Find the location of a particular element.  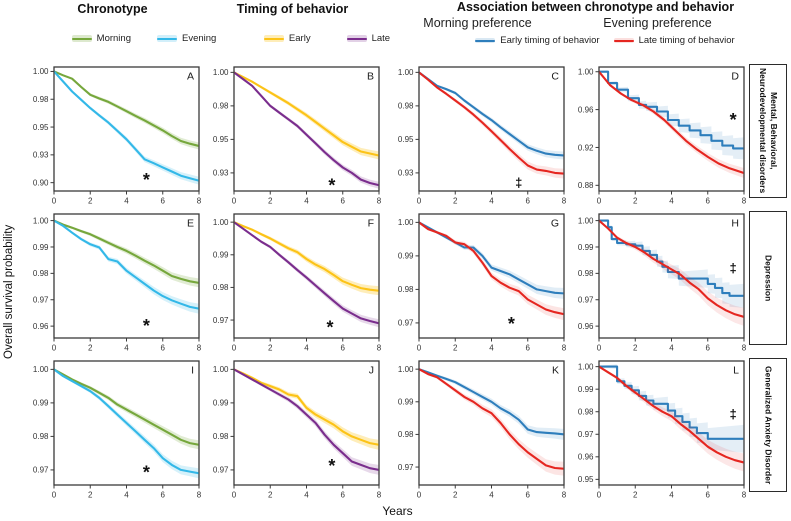

svg-text: D is located at coordinates (735, 77).